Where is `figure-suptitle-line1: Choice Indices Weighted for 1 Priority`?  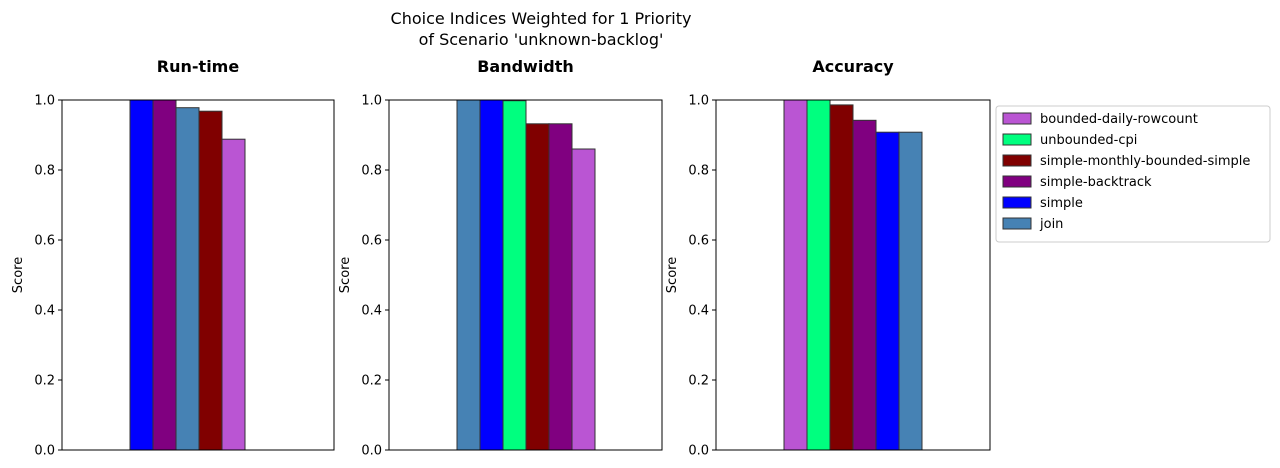 figure-suptitle-line1: Choice Indices Weighted for 1 Priority is located at coordinates (541, 18).